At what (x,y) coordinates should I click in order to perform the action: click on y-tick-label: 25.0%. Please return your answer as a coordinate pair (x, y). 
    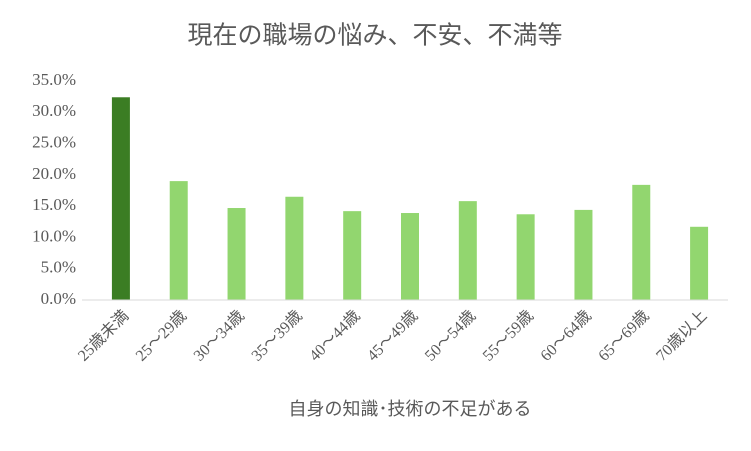
    Looking at the image, I should click on (54, 141).